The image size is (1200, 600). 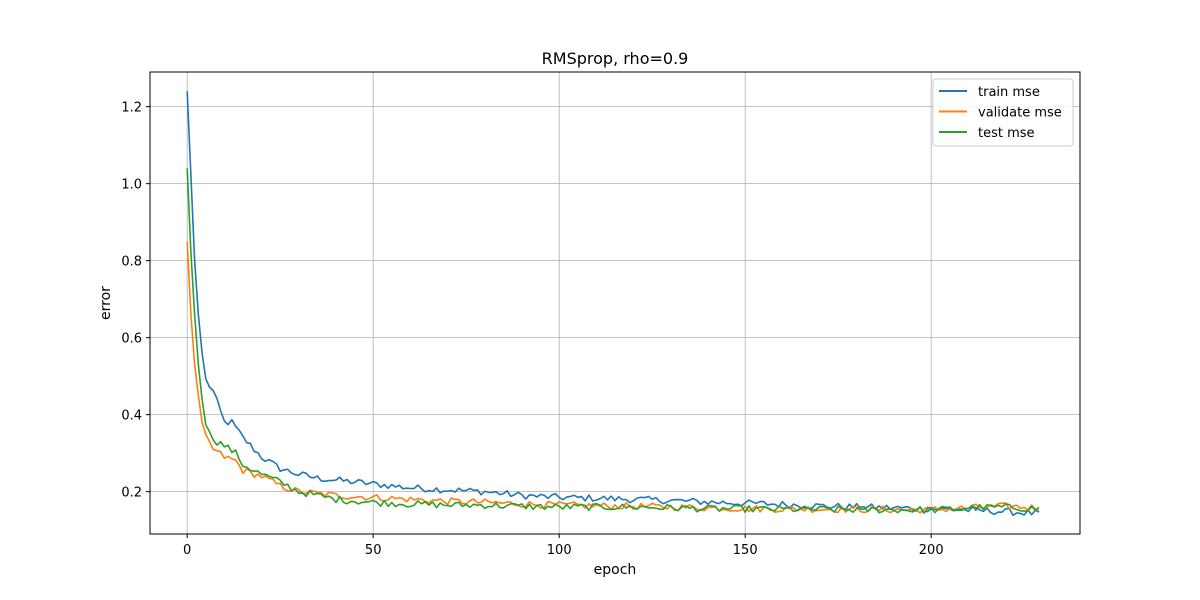 What do you see at coordinates (1020, 113) in the screenshot?
I see `legend-entry: validate mse` at bounding box center [1020, 113].